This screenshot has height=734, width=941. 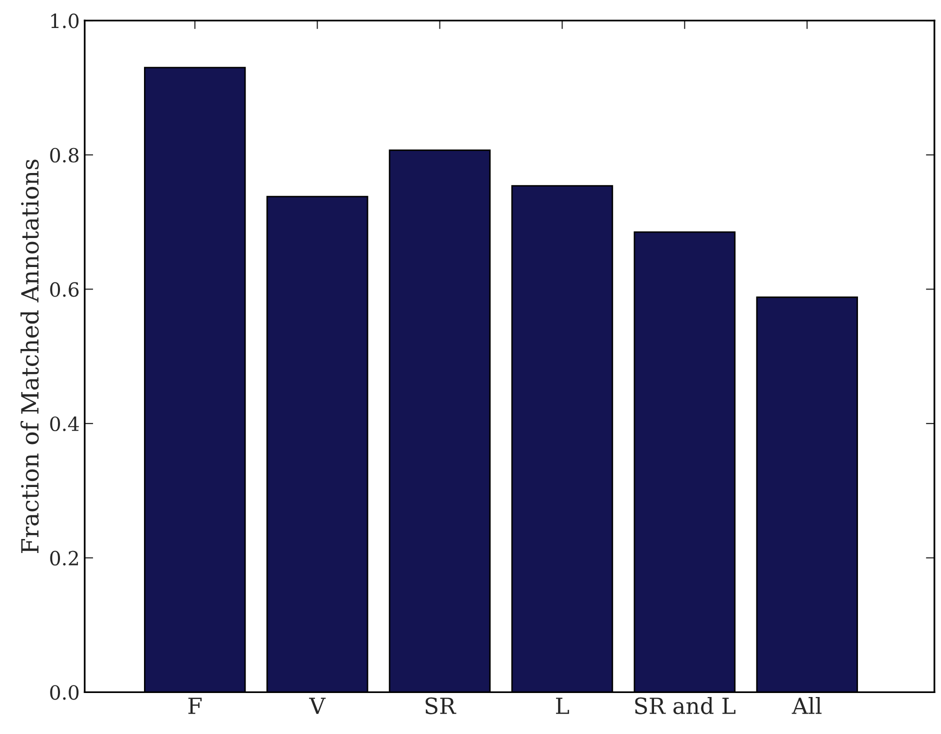 What do you see at coordinates (441, 705) in the screenshot?
I see `x-tick-label: SR` at bounding box center [441, 705].